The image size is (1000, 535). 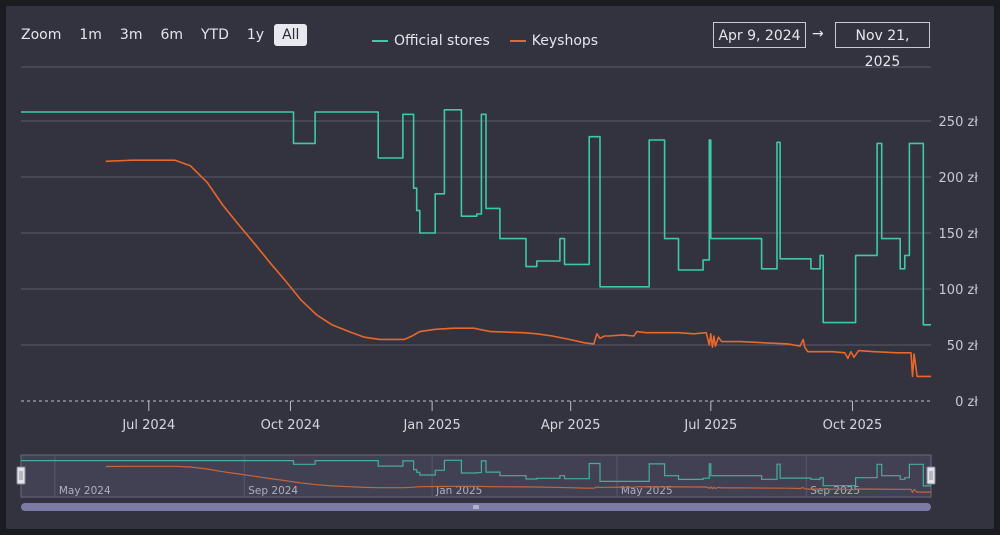 I want to click on zoom-bar: Zoom 1m 3m 6m YTD 1y All, so click(x=165, y=35).